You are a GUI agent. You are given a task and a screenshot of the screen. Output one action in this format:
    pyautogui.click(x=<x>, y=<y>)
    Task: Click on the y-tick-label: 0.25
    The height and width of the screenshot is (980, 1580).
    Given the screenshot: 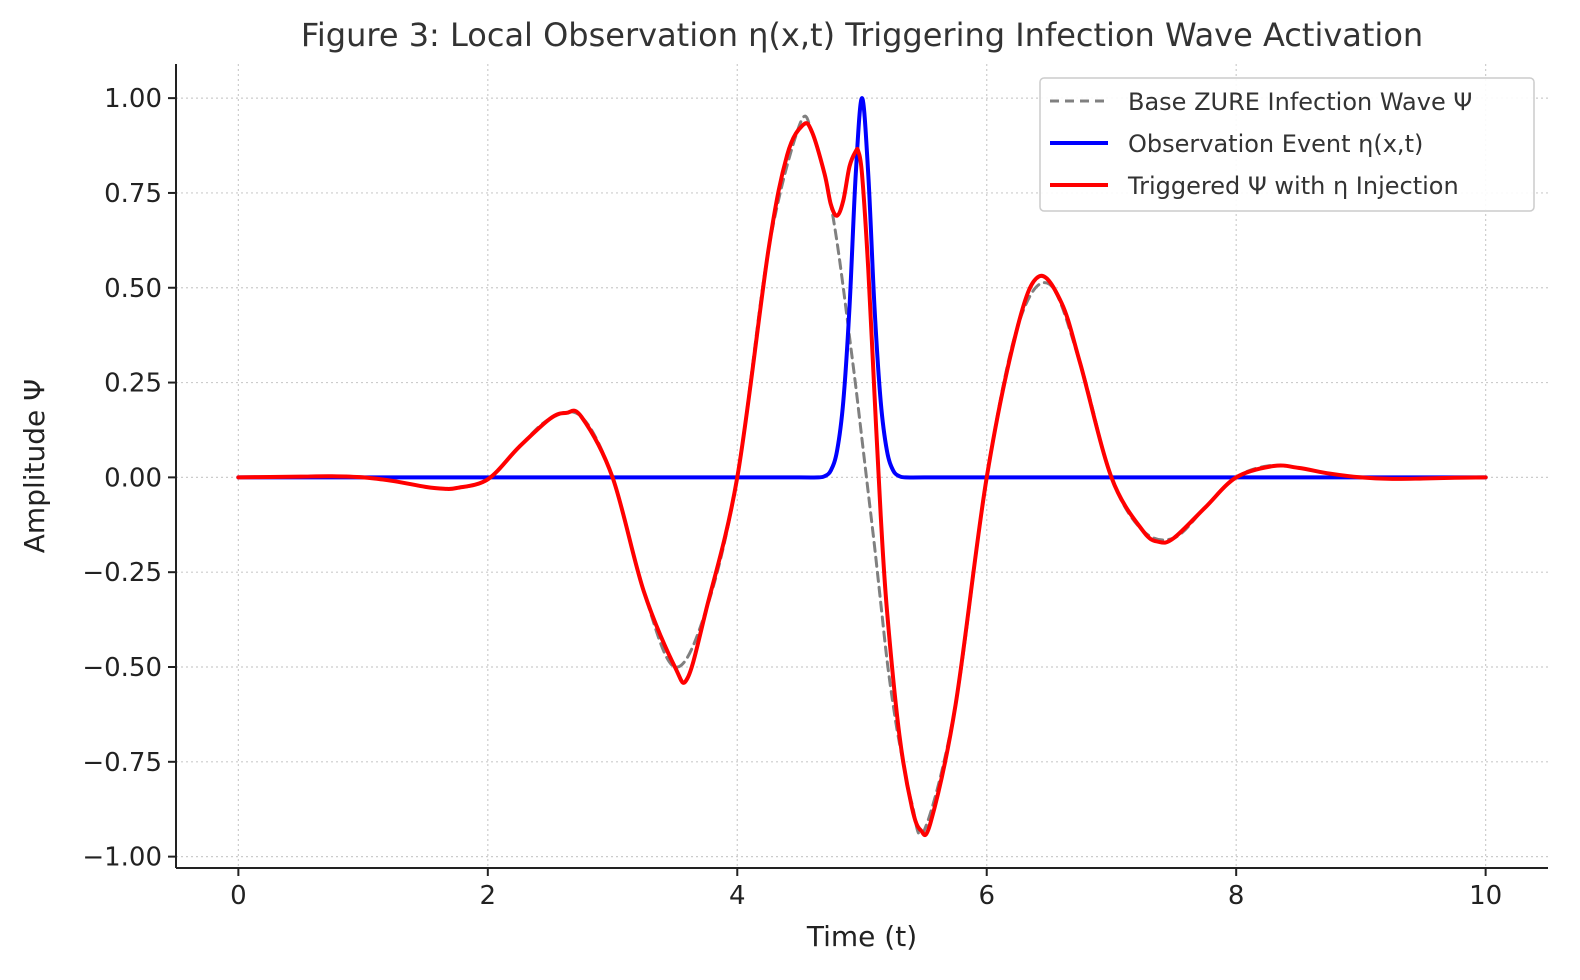 What is the action you would take?
    pyautogui.click(x=133, y=384)
    